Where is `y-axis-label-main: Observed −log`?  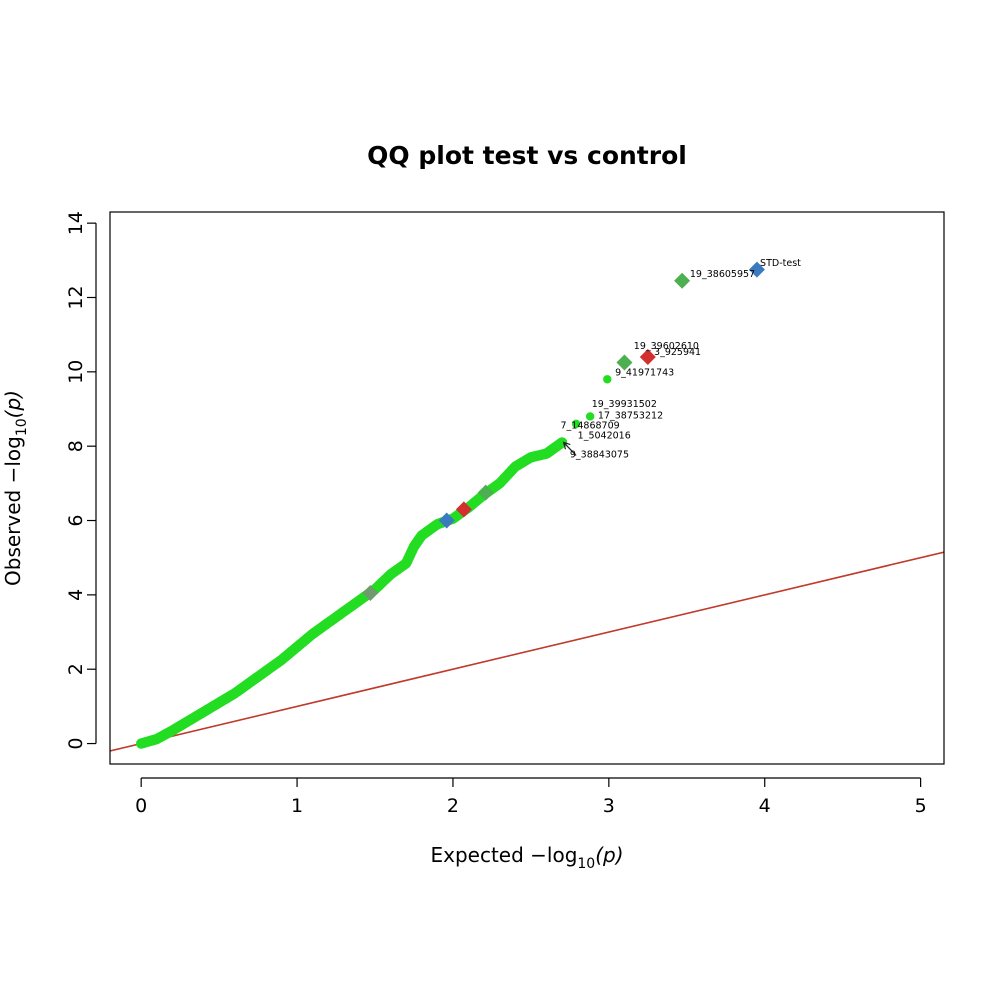 y-axis-label-main: Observed −log is located at coordinates (13, 511).